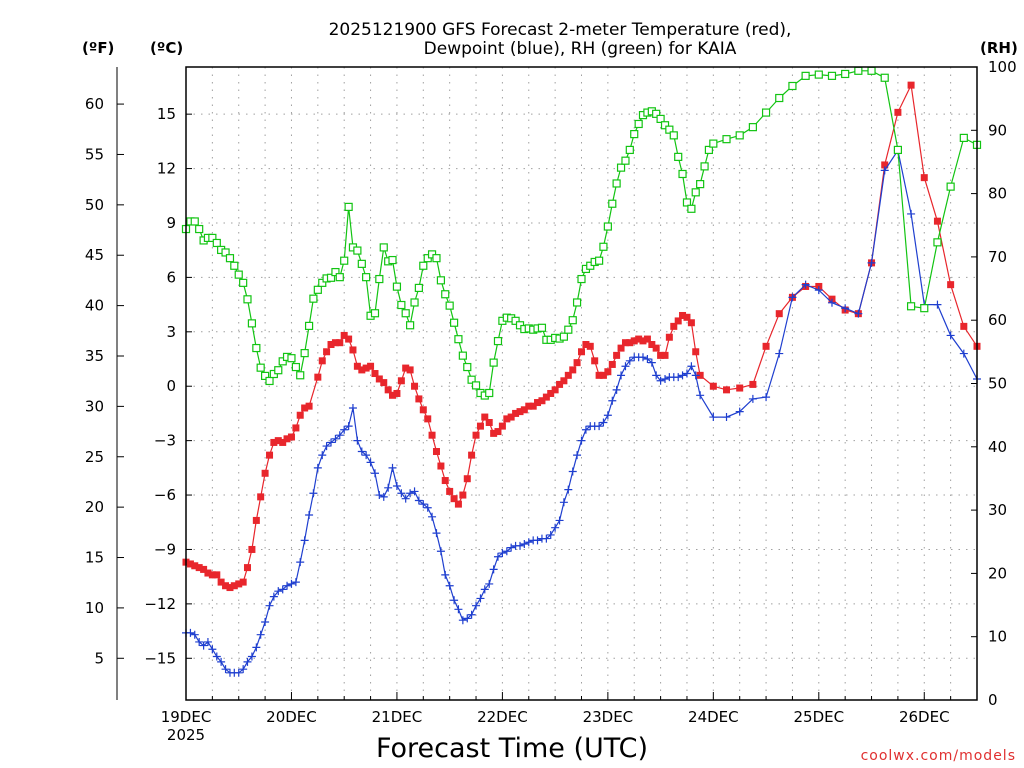 The width and height of the screenshot is (1024, 768). What do you see at coordinates (94, 507) in the screenshot?
I see `fahrenheit-tick-label: 20` at bounding box center [94, 507].